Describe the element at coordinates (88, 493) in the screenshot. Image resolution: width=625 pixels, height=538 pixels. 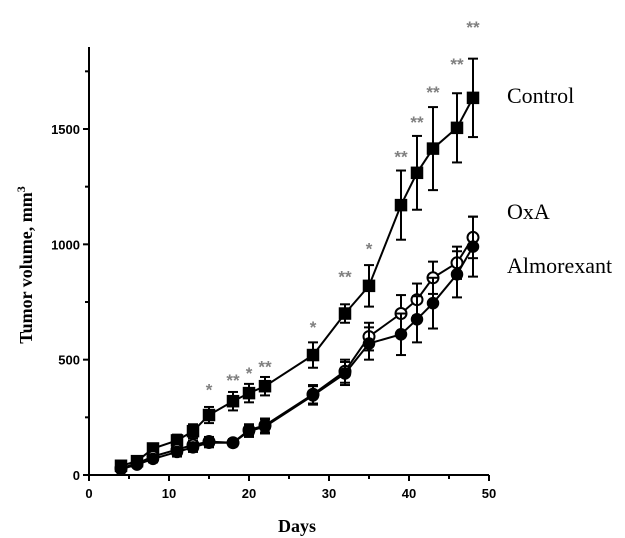
I see `x-tick-label: 0` at that location.